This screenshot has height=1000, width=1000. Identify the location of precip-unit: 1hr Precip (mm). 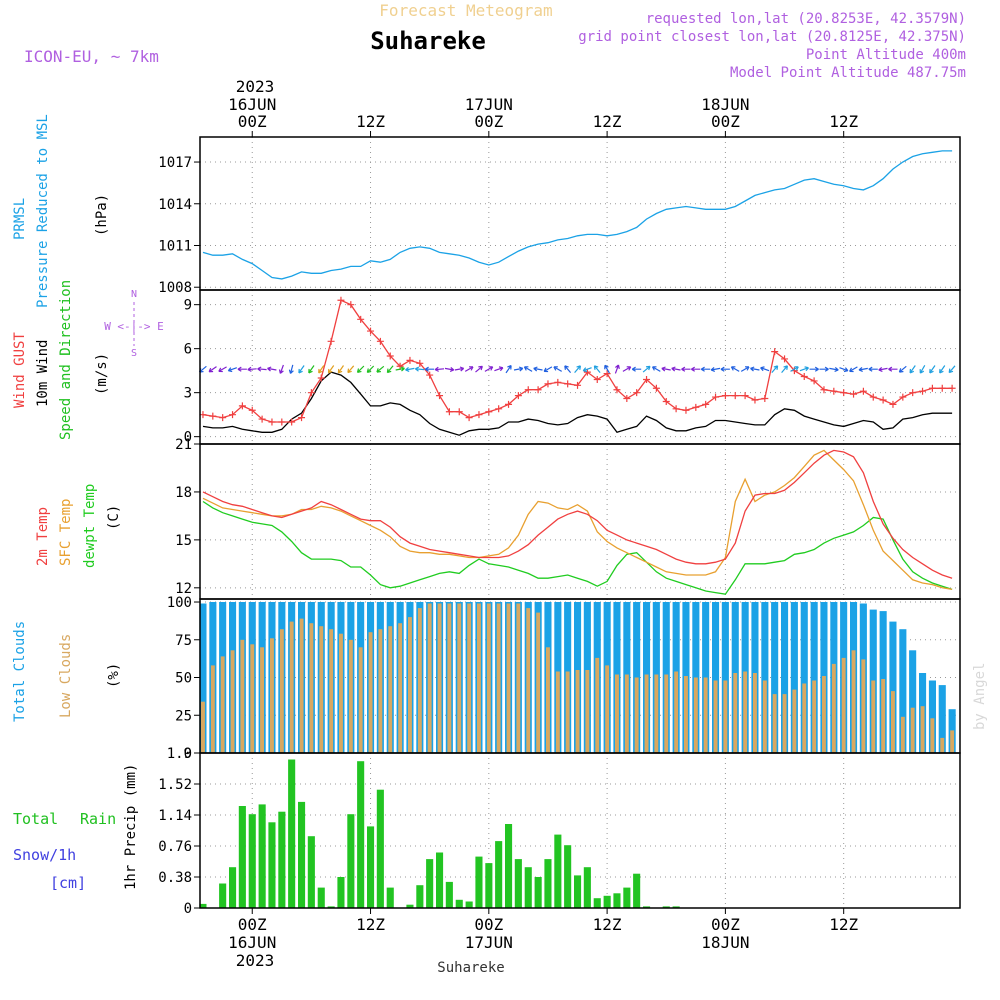
(131, 827).